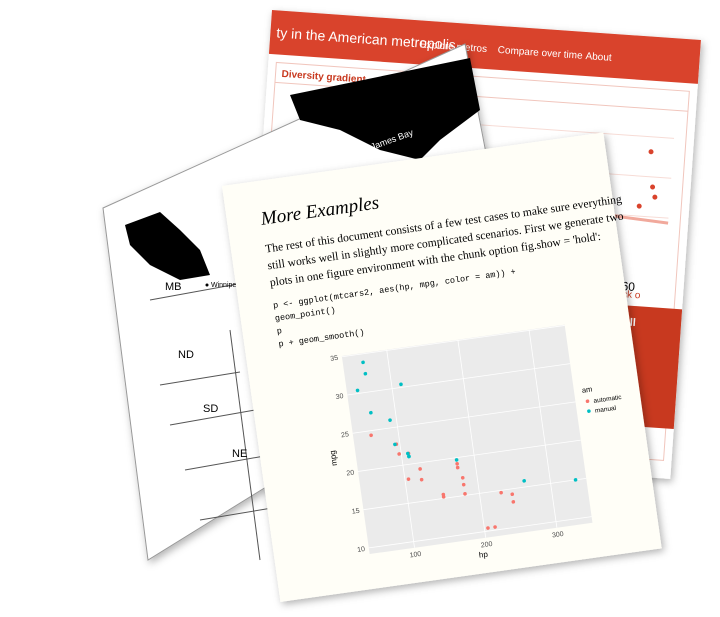 Image resolution: width=720 pixels, height=617 pixels. I want to click on legend-label: manual, so click(605, 410).